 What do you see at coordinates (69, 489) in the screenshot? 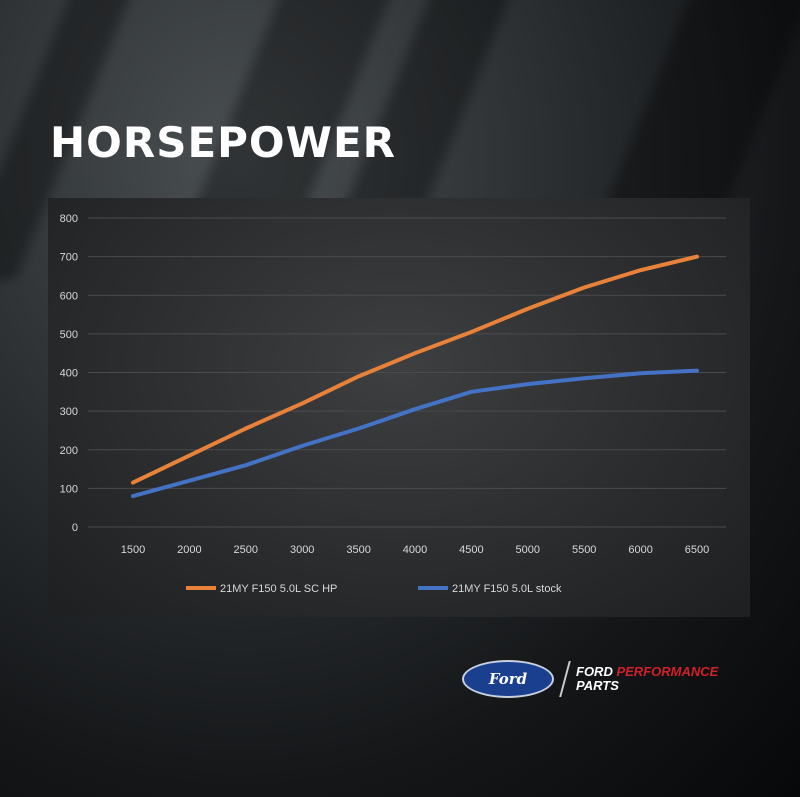
I see `y-tick-label: 100` at bounding box center [69, 489].